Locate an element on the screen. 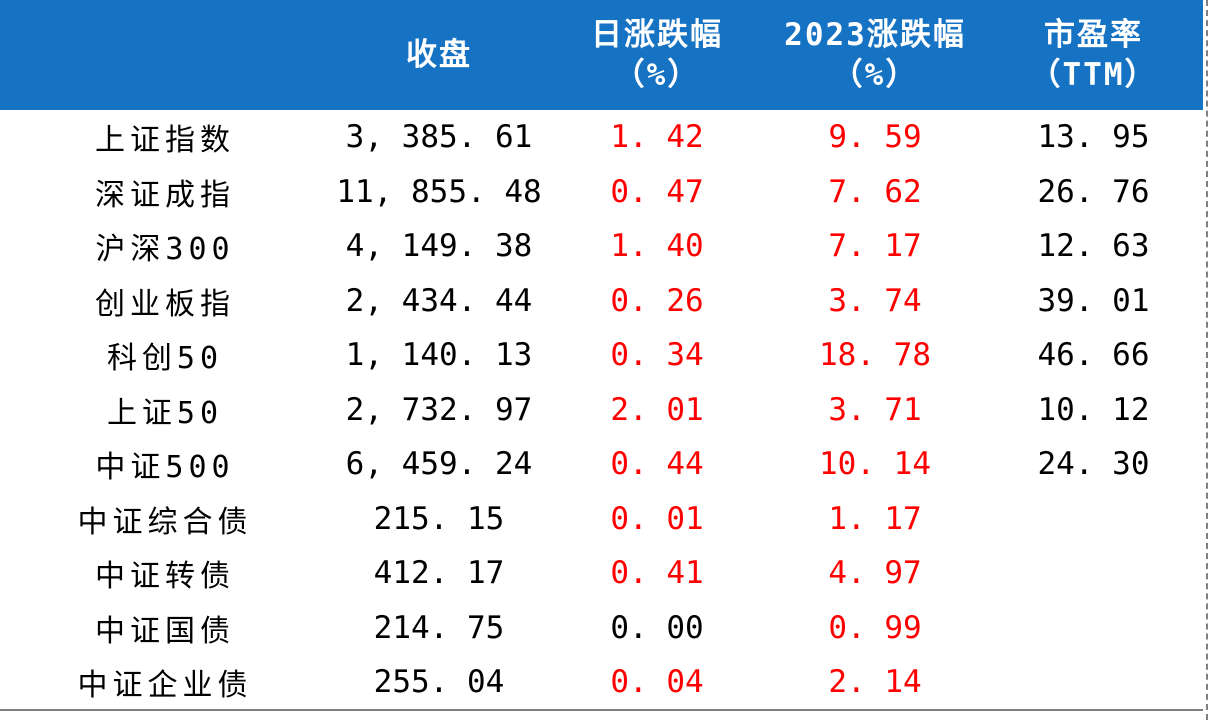  close-cell: 255. 04 is located at coordinates (439, 683).